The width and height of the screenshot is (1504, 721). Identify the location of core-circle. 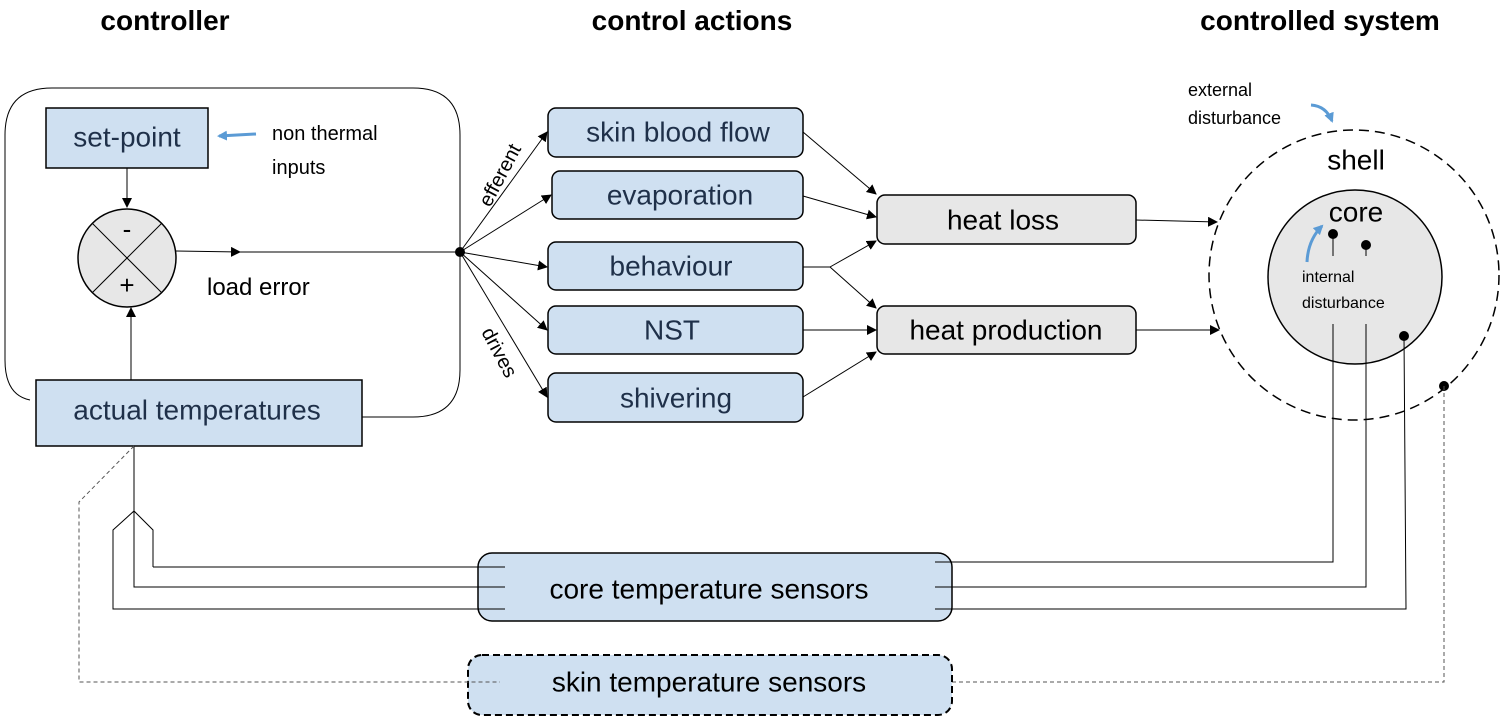
(1355, 277).